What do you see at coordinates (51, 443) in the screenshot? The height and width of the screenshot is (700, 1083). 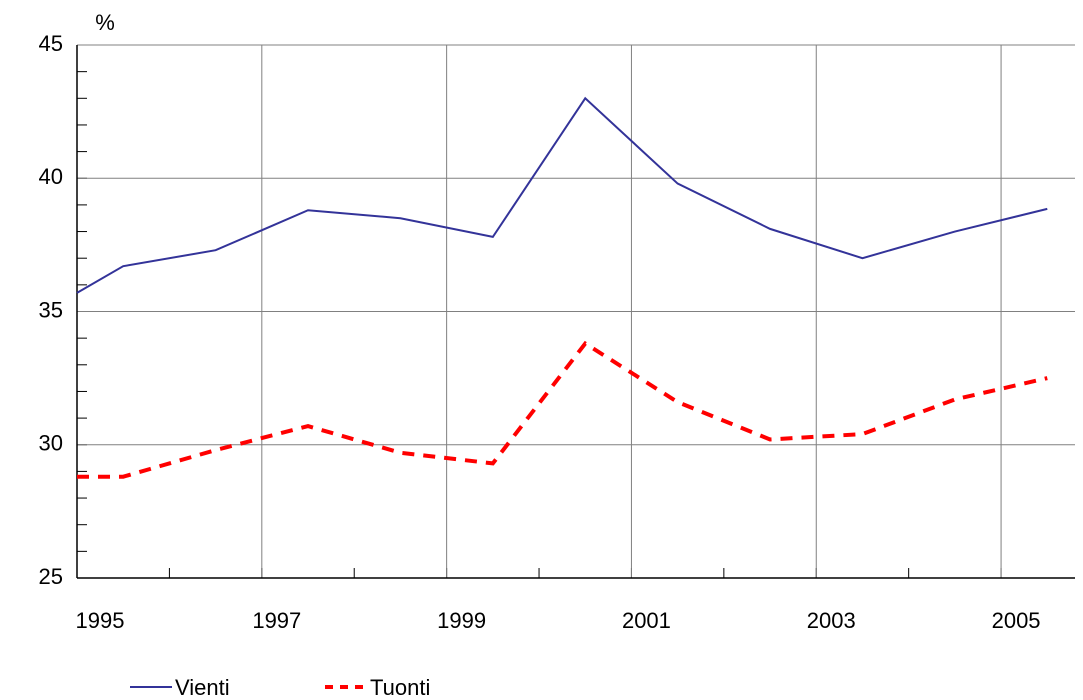 I see `y-tick-label: 30` at bounding box center [51, 443].